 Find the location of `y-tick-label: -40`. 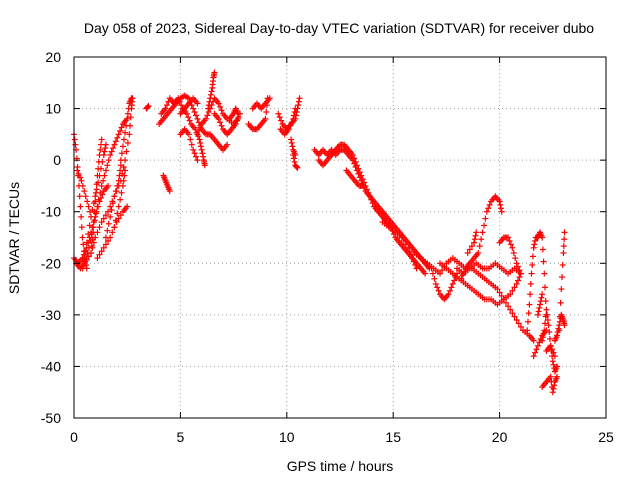

y-tick-label: -40 is located at coordinates (51, 366).